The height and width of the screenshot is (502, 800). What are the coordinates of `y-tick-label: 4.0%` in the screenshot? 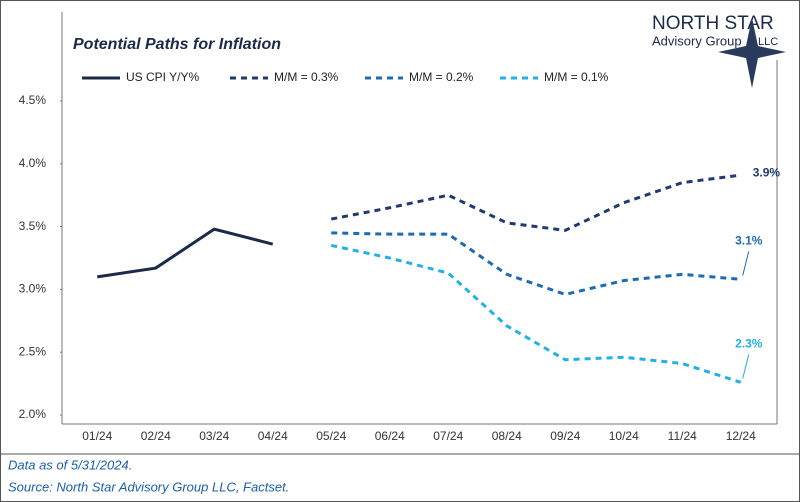 It's located at (33, 163).